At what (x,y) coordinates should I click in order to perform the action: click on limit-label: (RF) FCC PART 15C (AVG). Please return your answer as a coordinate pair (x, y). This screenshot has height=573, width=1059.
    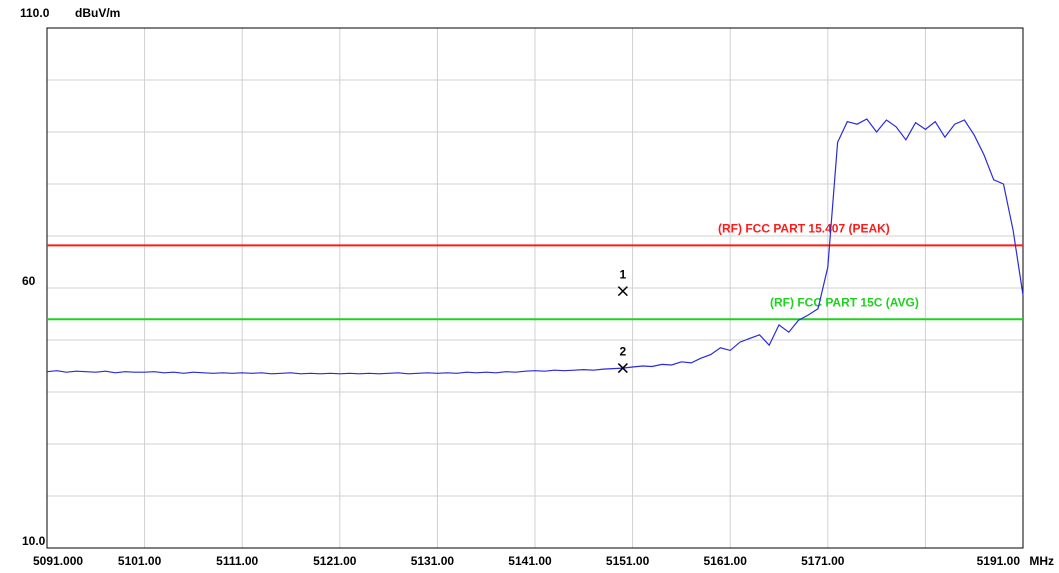
    Looking at the image, I should click on (844, 302).